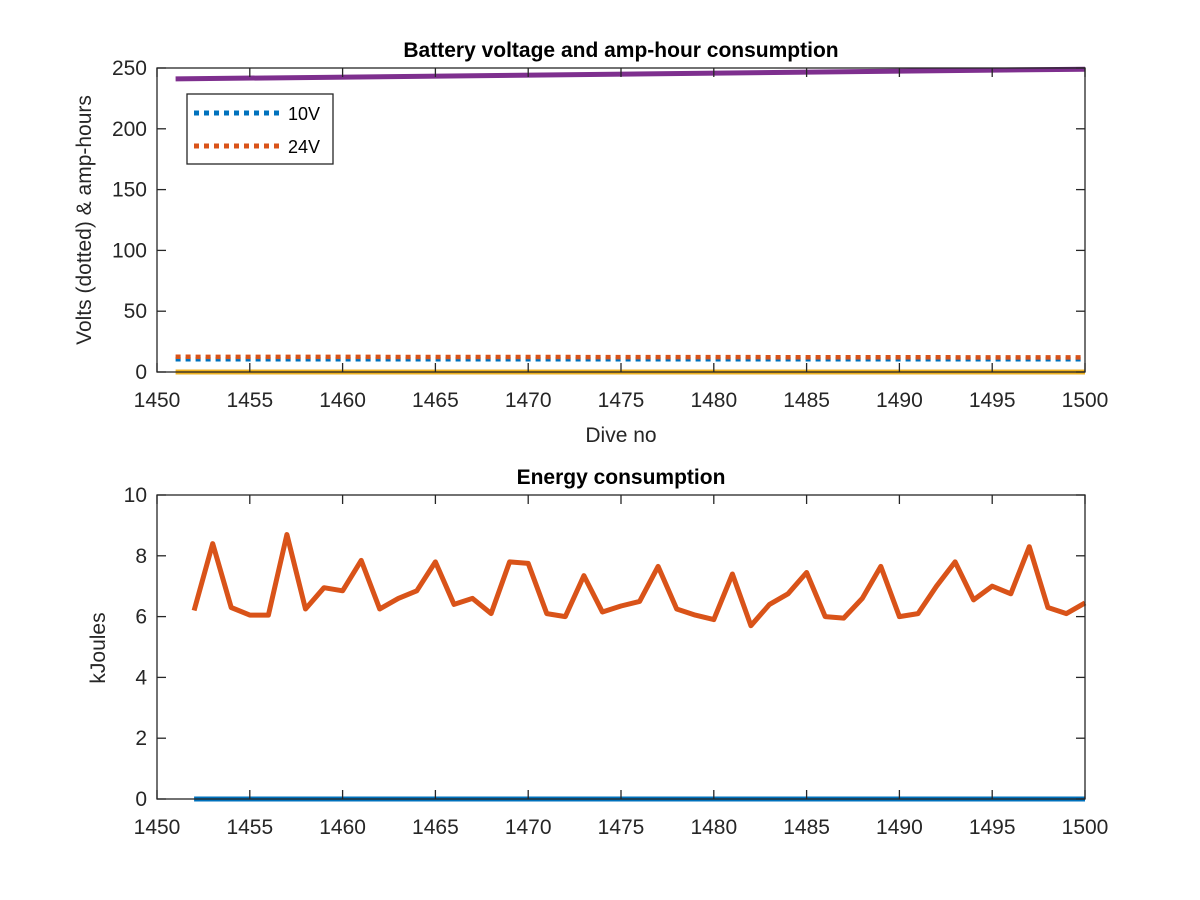 The height and width of the screenshot is (900, 1200). I want to click on y-tick-label: 50, so click(135, 311).